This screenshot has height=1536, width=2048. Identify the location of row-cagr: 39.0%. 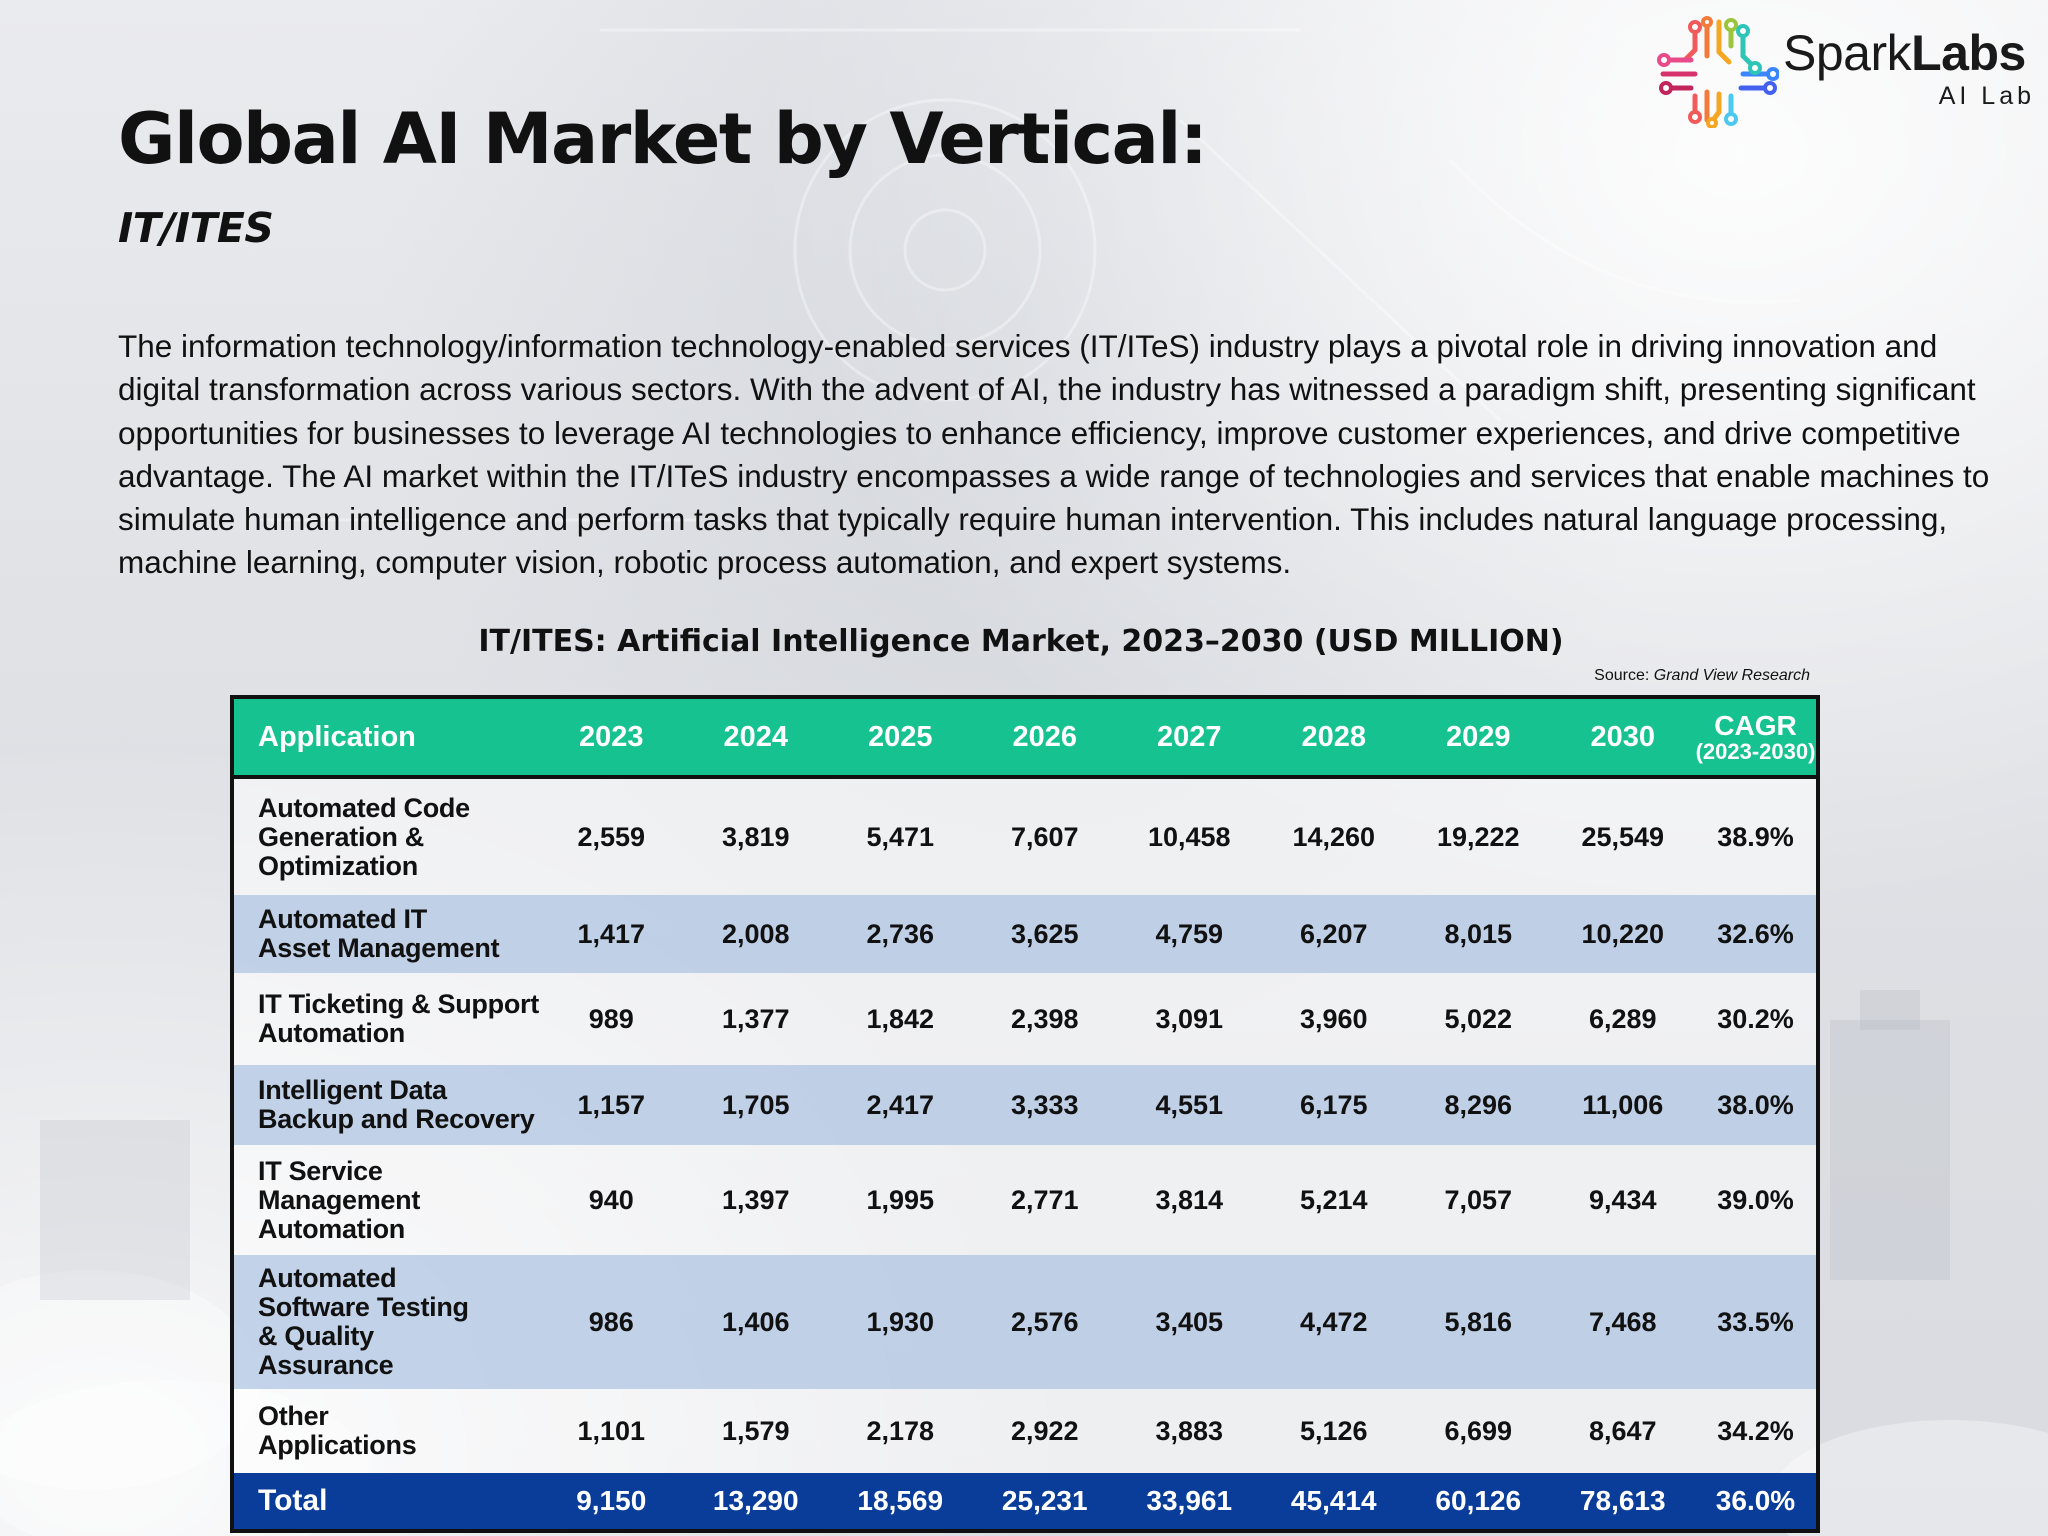
(1755, 1199).